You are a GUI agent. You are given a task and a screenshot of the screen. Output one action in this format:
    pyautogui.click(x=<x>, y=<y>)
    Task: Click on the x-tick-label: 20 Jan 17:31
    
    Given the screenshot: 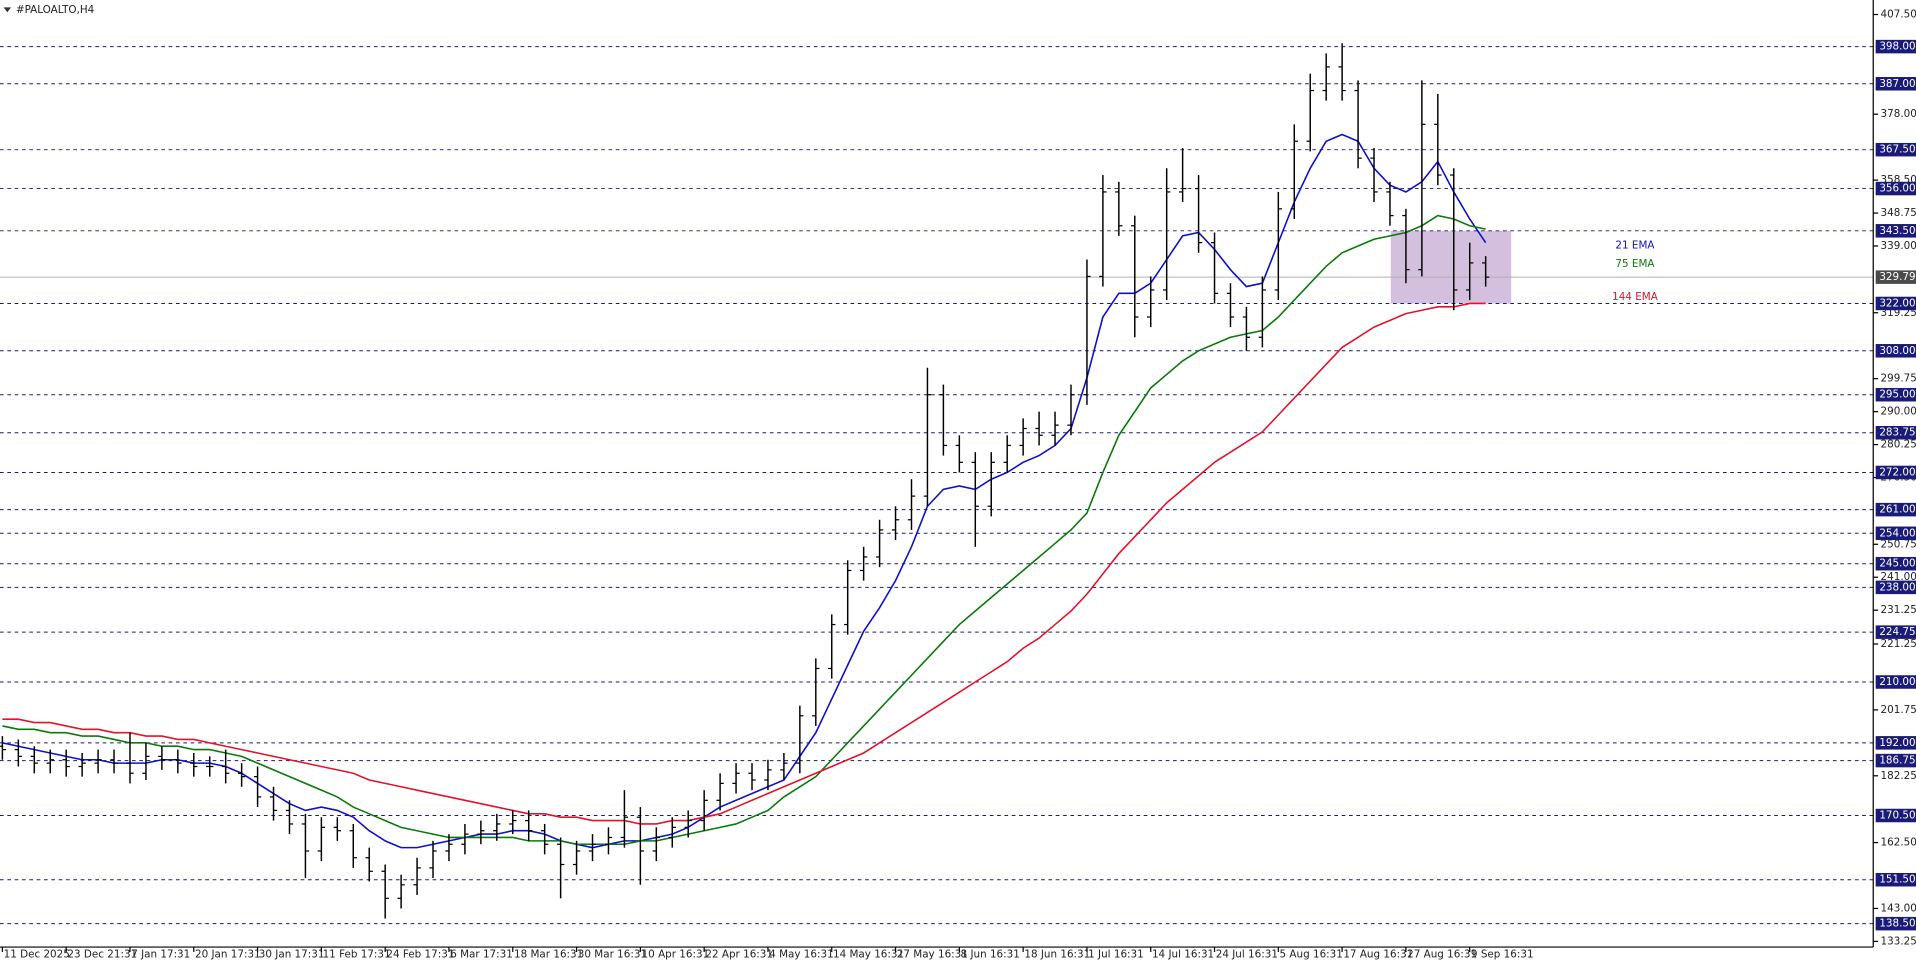 What is the action you would take?
    pyautogui.click(x=228, y=954)
    